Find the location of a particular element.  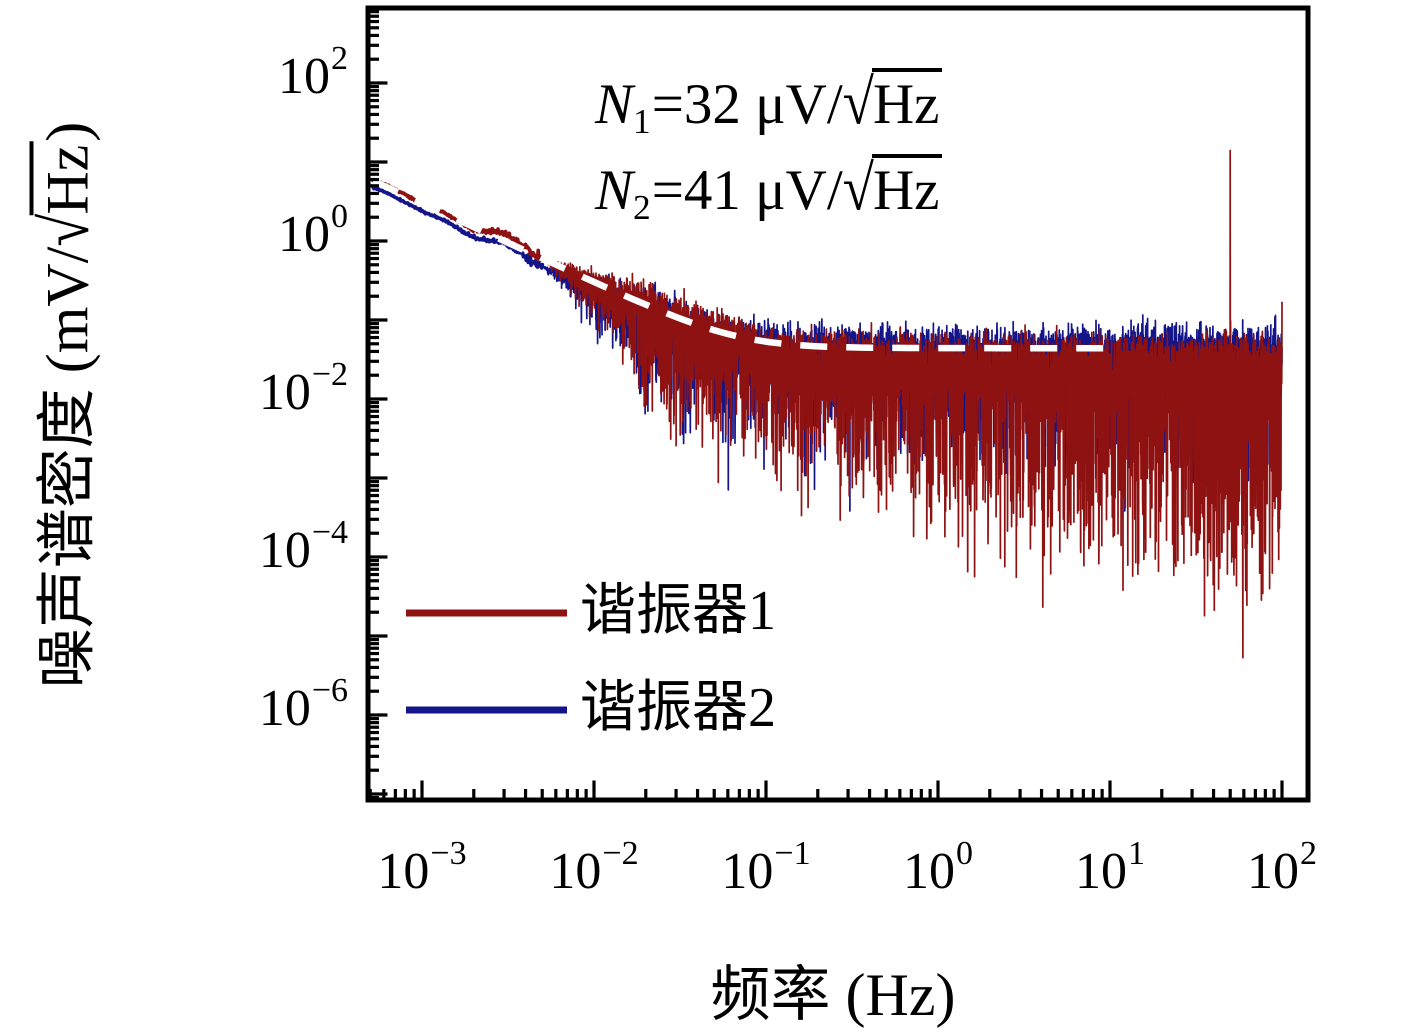

x-tick-label-10e-2: 10⁻² is located at coordinates (594, 867).